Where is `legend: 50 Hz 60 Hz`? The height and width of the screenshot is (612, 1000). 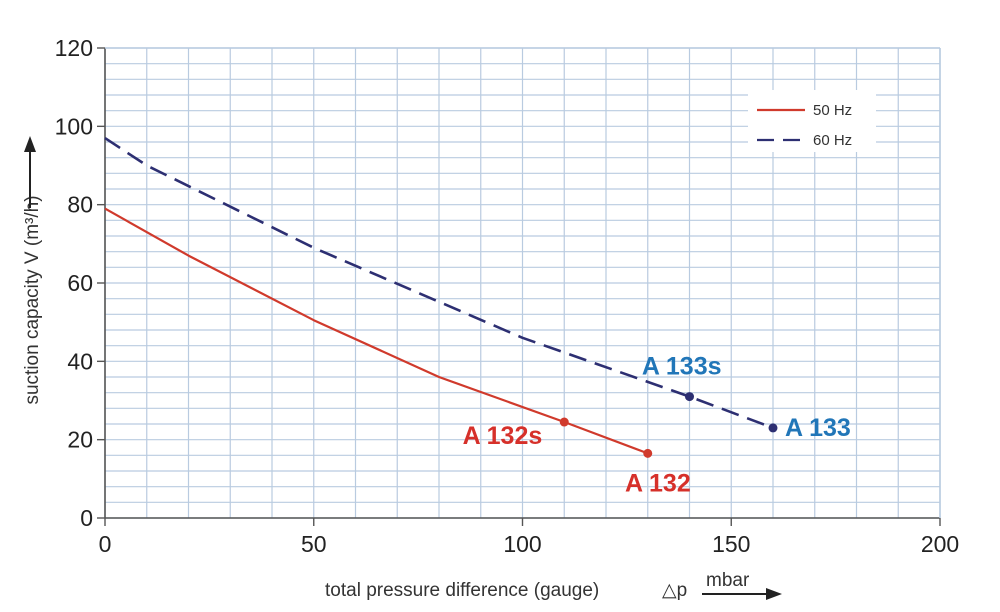
legend: 50 Hz 60 Hz is located at coordinates (812, 121).